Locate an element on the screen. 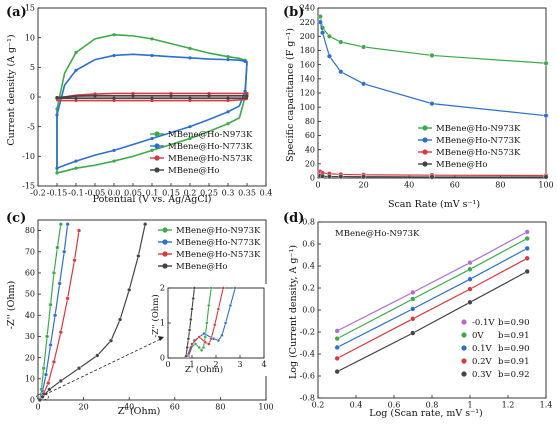  panel-c-xtick-label: 60 is located at coordinates (175, 407).